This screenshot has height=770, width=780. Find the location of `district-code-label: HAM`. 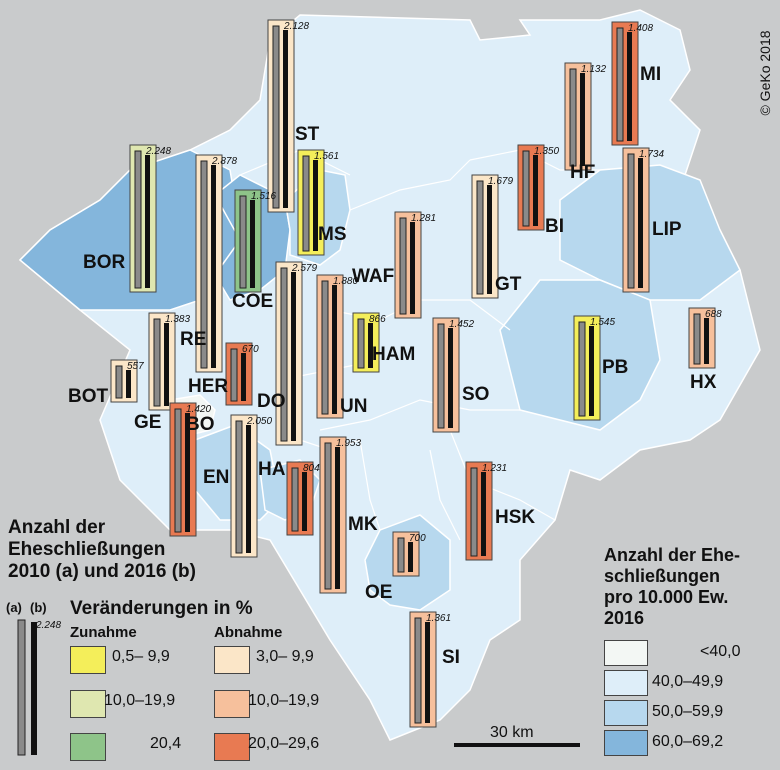

district-code-label: HAM is located at coordinates (393, 354).